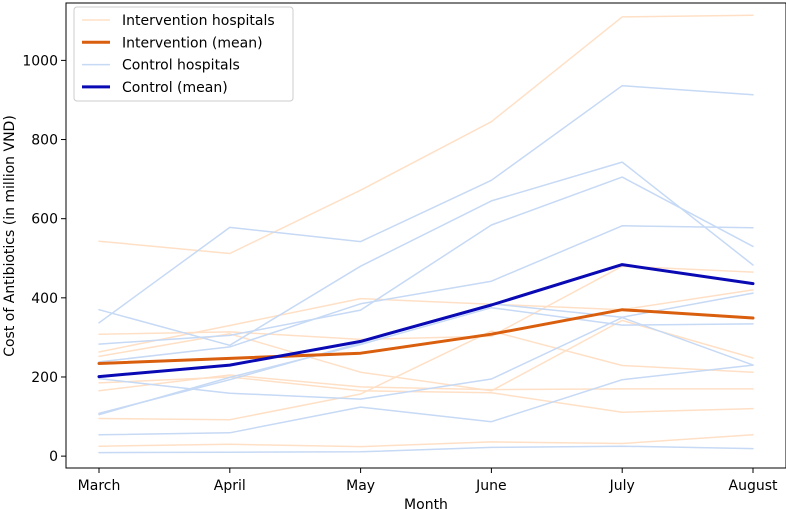 This screenshot has height=510, width=786. What do you see at coordinates (44, 220) in the screenshot?
I see `y-tick-label: 600` at bounding box center [44, 220].